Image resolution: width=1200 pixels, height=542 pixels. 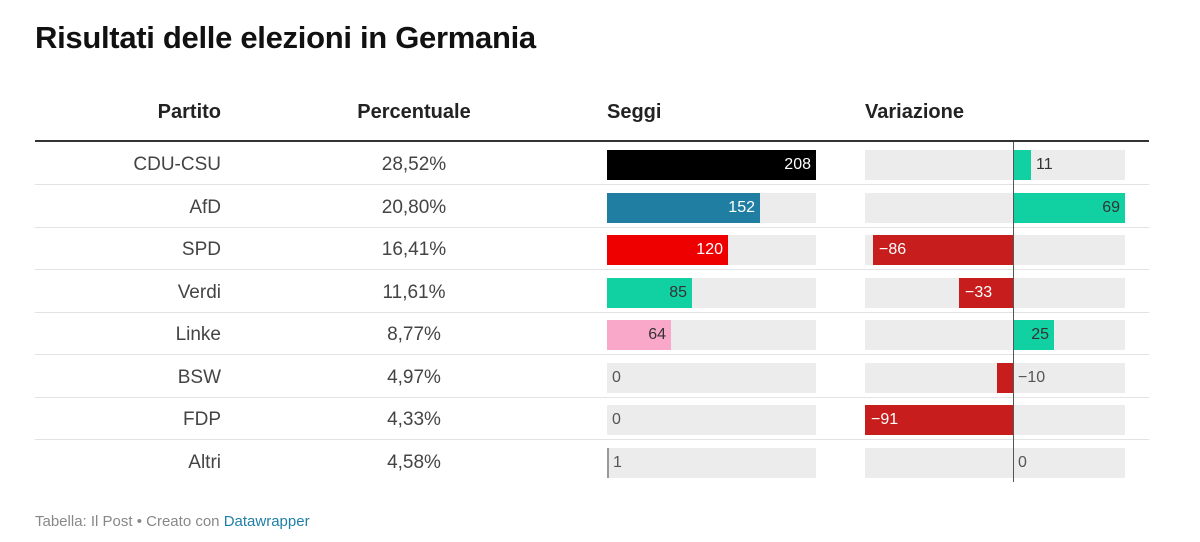 What do you see at coordinates (266, 521) in the screenshot?
I see `datawrapper-link: Datawrapper` at bounding box center [266, 521].